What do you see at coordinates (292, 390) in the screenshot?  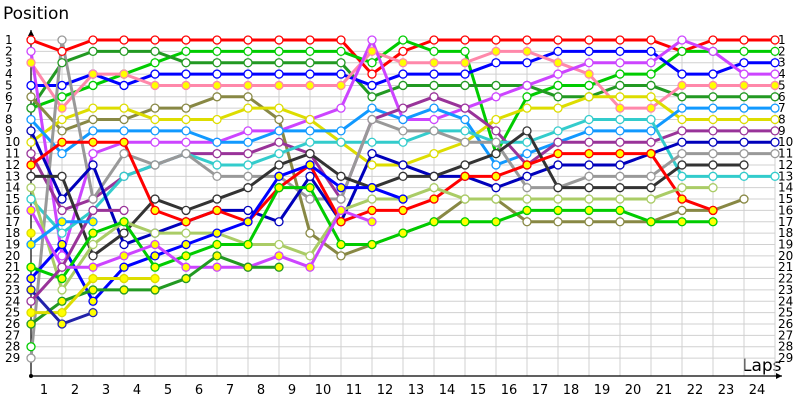 I see `svg-text: 9` at bounding box center [292, 390].